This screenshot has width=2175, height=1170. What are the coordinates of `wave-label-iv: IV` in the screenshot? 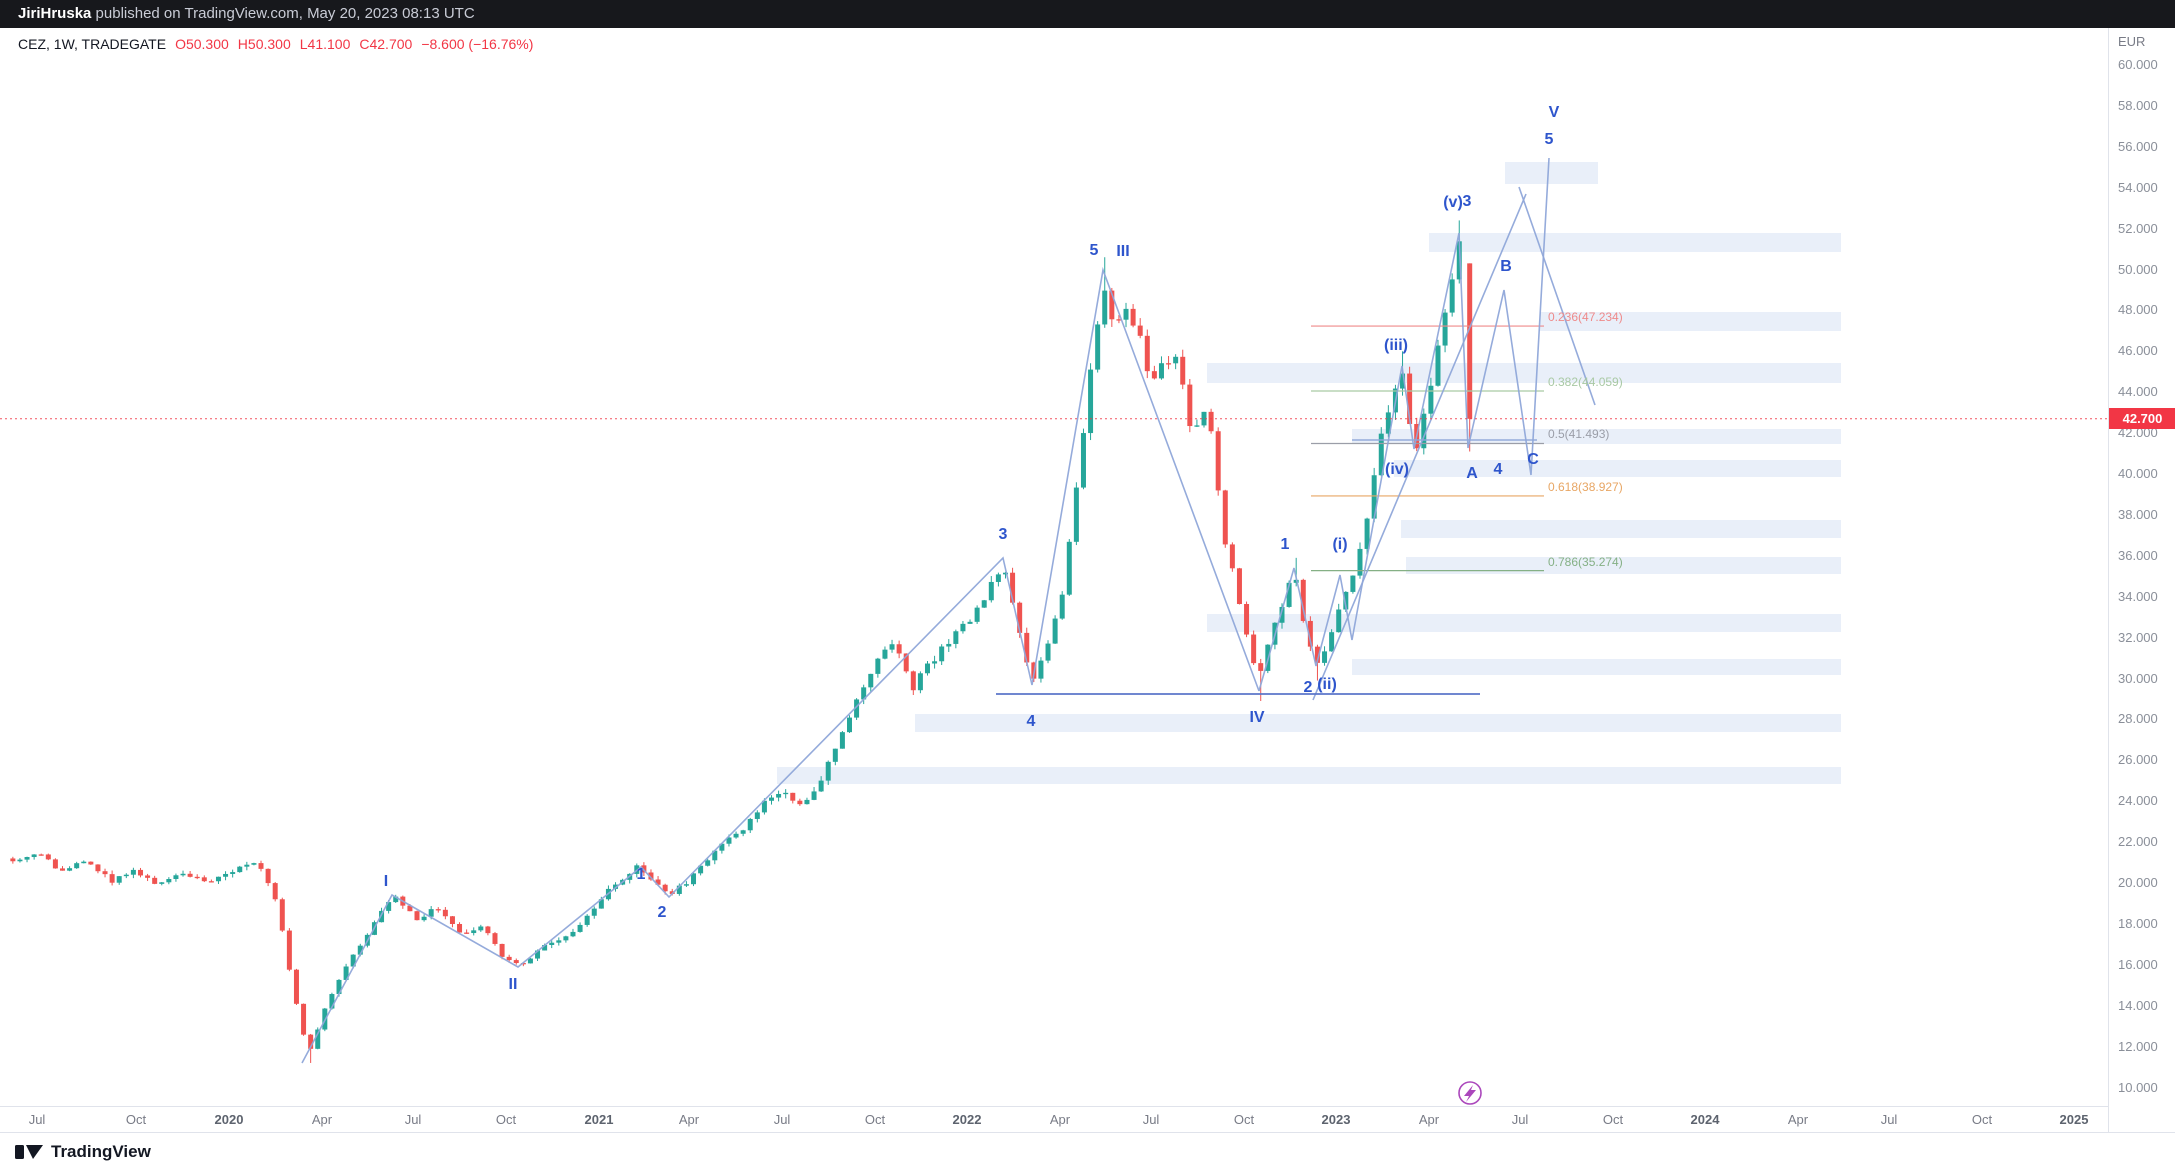 It's located at (1257, 717).